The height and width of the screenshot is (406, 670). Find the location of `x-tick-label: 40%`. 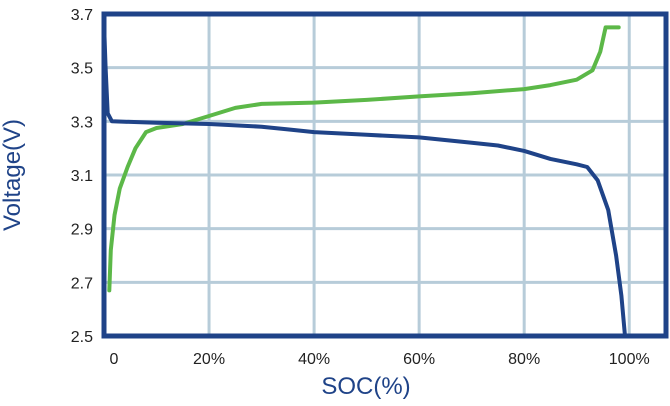

x-tick-label: 40% is located at coordinates (314, 359).